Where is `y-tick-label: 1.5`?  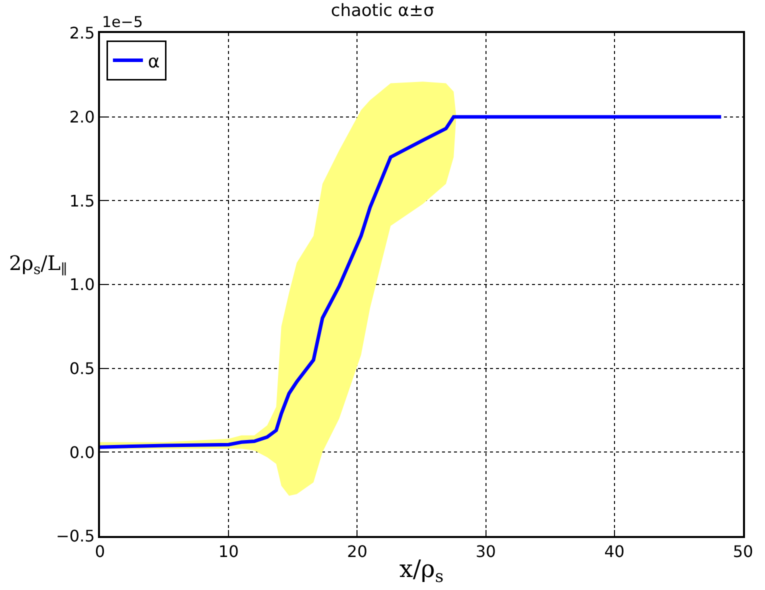
y-tick-label: 1.5 is located at coordinates (82, 200).